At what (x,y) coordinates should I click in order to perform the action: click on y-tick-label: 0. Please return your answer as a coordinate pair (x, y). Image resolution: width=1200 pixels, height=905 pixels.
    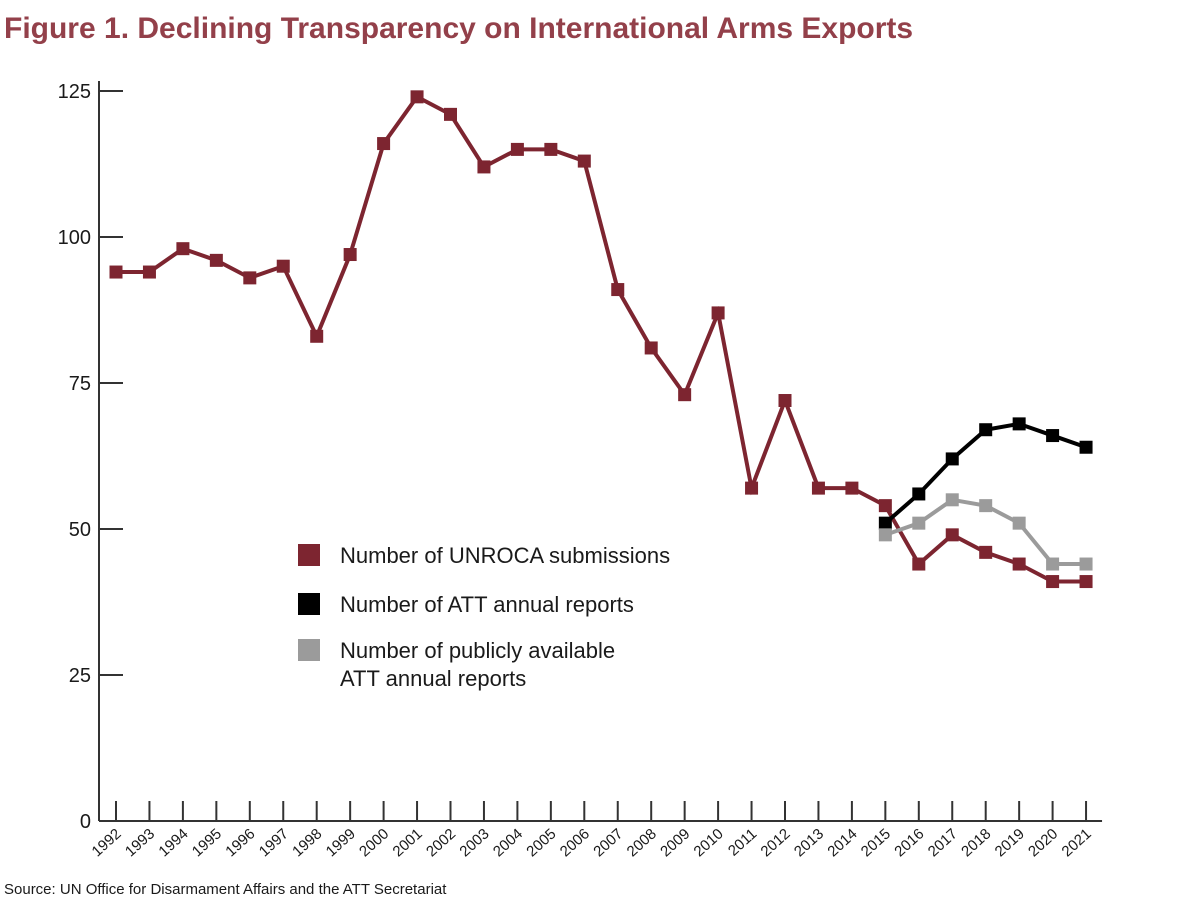
    Looking at the image, I should click on (85, 822).